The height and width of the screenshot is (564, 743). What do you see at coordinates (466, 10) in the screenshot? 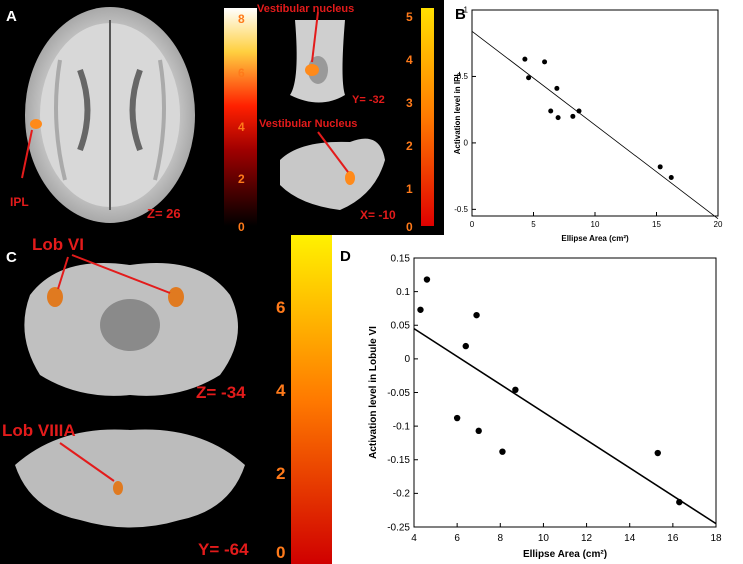
I see `y-tick-label: 1` at bounding box center [466, 10].